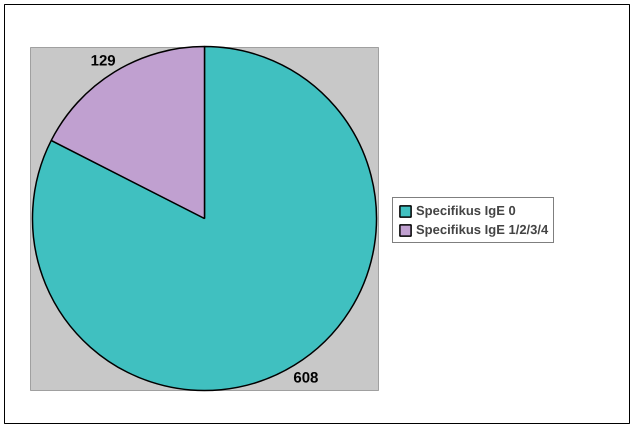  Describe the element at coordinates (482, 229) in the screenshot. I see `legend-label: Specifikus IgE 1/2/3/4` at that location.